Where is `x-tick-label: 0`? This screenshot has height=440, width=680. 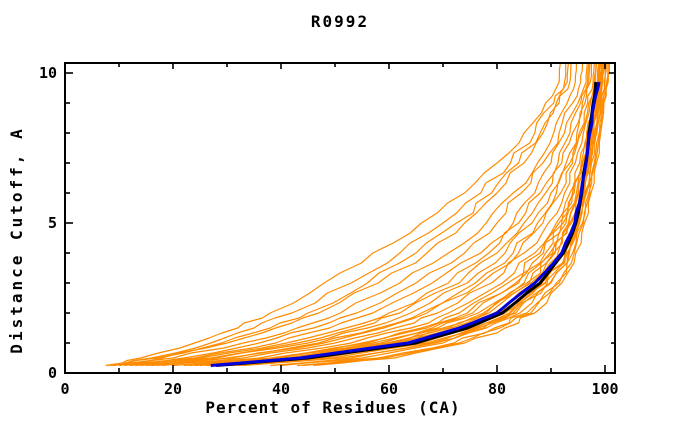
x-tick-label: 0 is located at coordinates (64, 389).